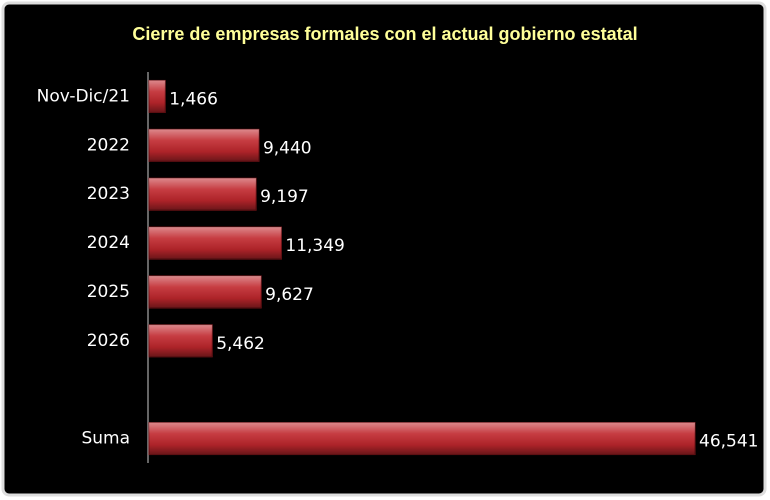 This screenshot has width=770, height=500. Describe the element at coordinates (314, 246) in the screenshot. I see `data-label: 11,349` at that location.